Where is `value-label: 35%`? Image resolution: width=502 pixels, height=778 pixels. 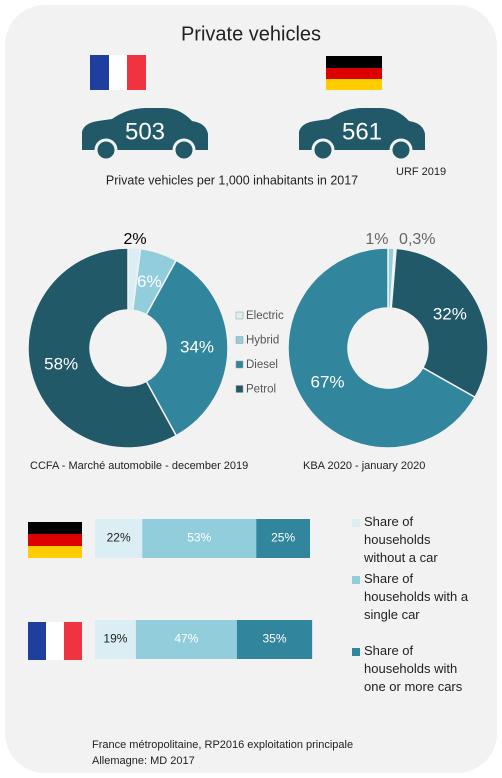 value-label: 35% is located at coordinates (275, 639).